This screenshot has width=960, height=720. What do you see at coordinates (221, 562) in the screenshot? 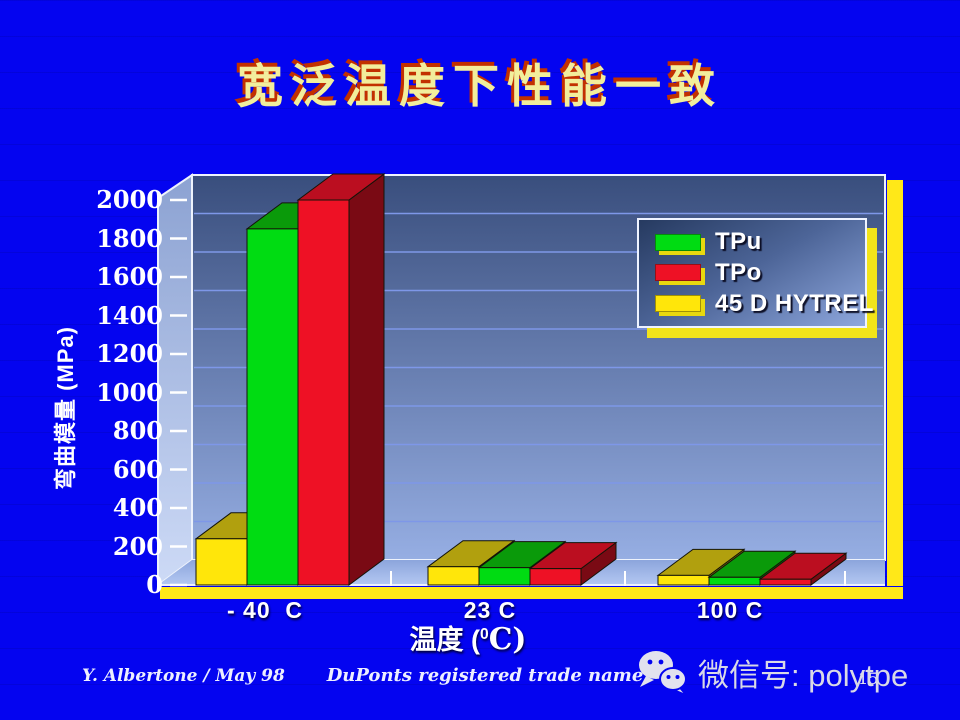
I see `bar-45 D HYTREL-- 40 C` at bounding box center [221, 562].